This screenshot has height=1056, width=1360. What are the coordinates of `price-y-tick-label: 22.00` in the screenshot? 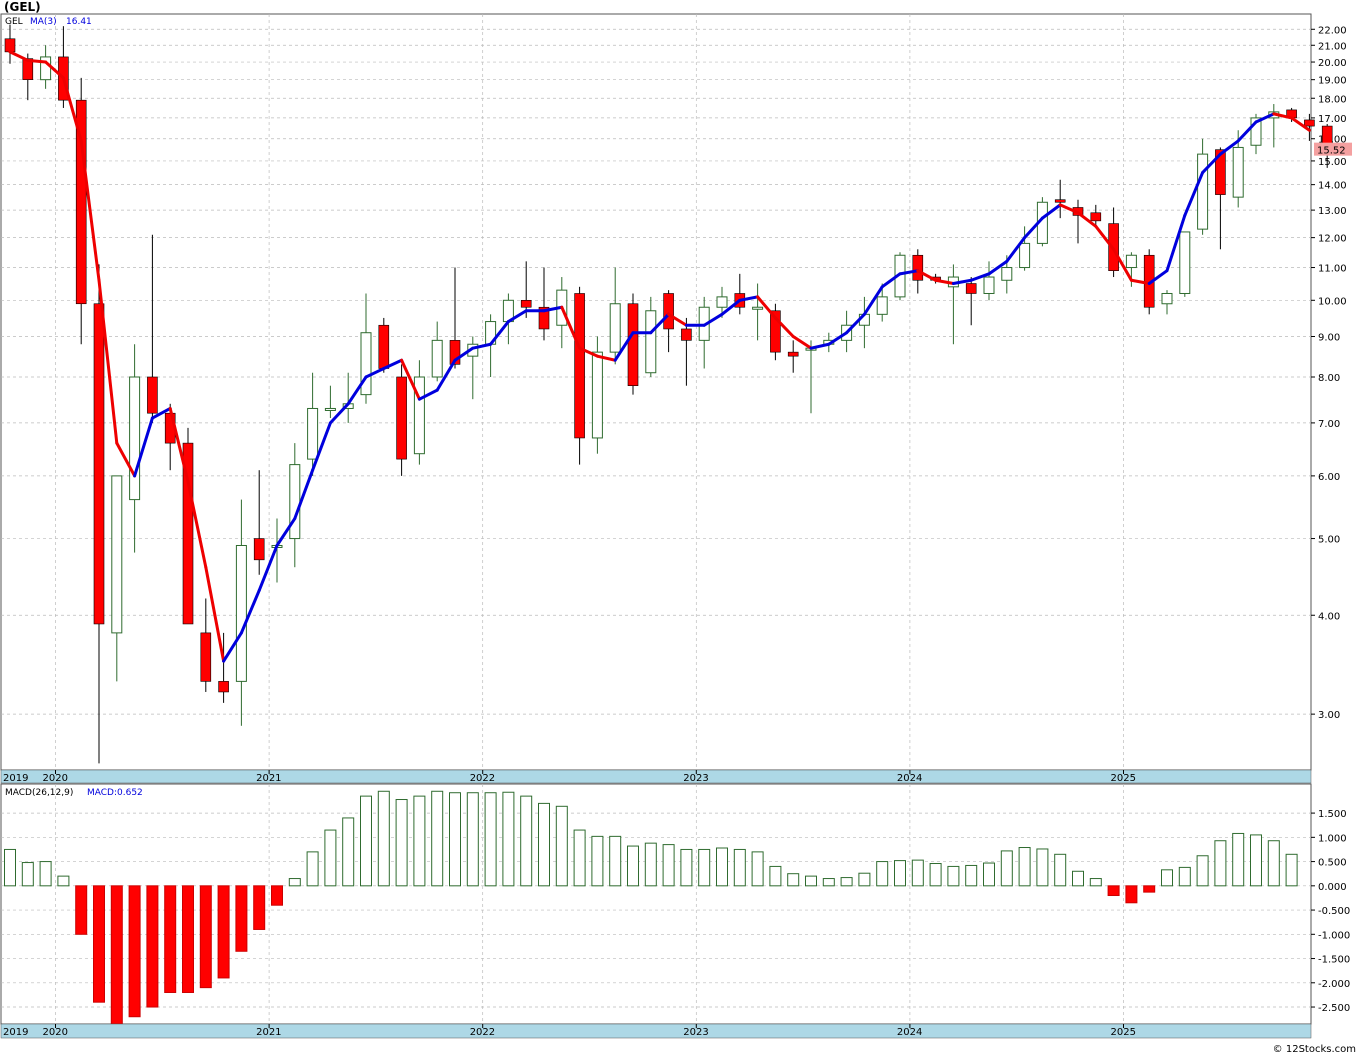 It's located at (1332, 30).